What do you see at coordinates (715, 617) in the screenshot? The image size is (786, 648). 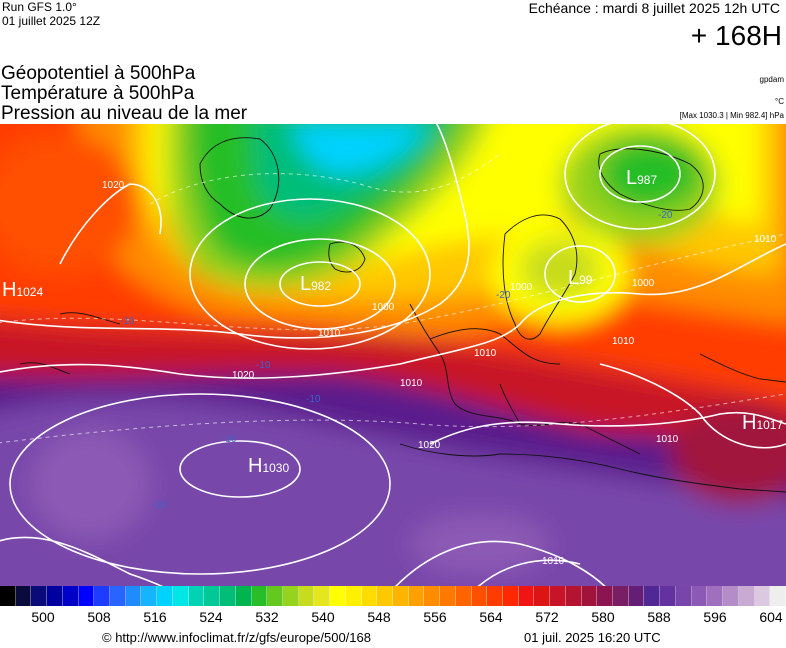 I see `scale-tick-label: 596` at bounding box center [715, 617].